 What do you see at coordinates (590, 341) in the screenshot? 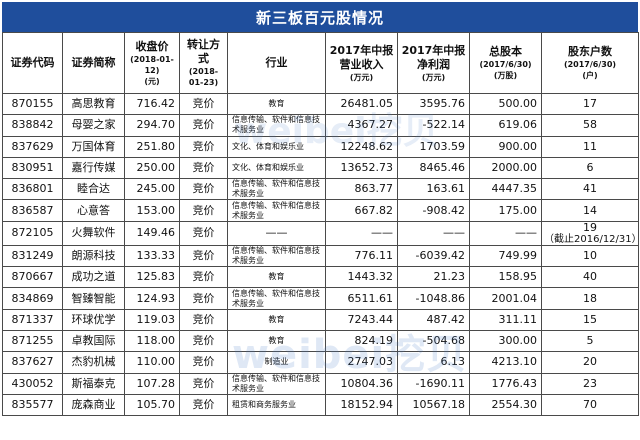
I see `cell-holders-text: 5` at bounding box center [590, 341].